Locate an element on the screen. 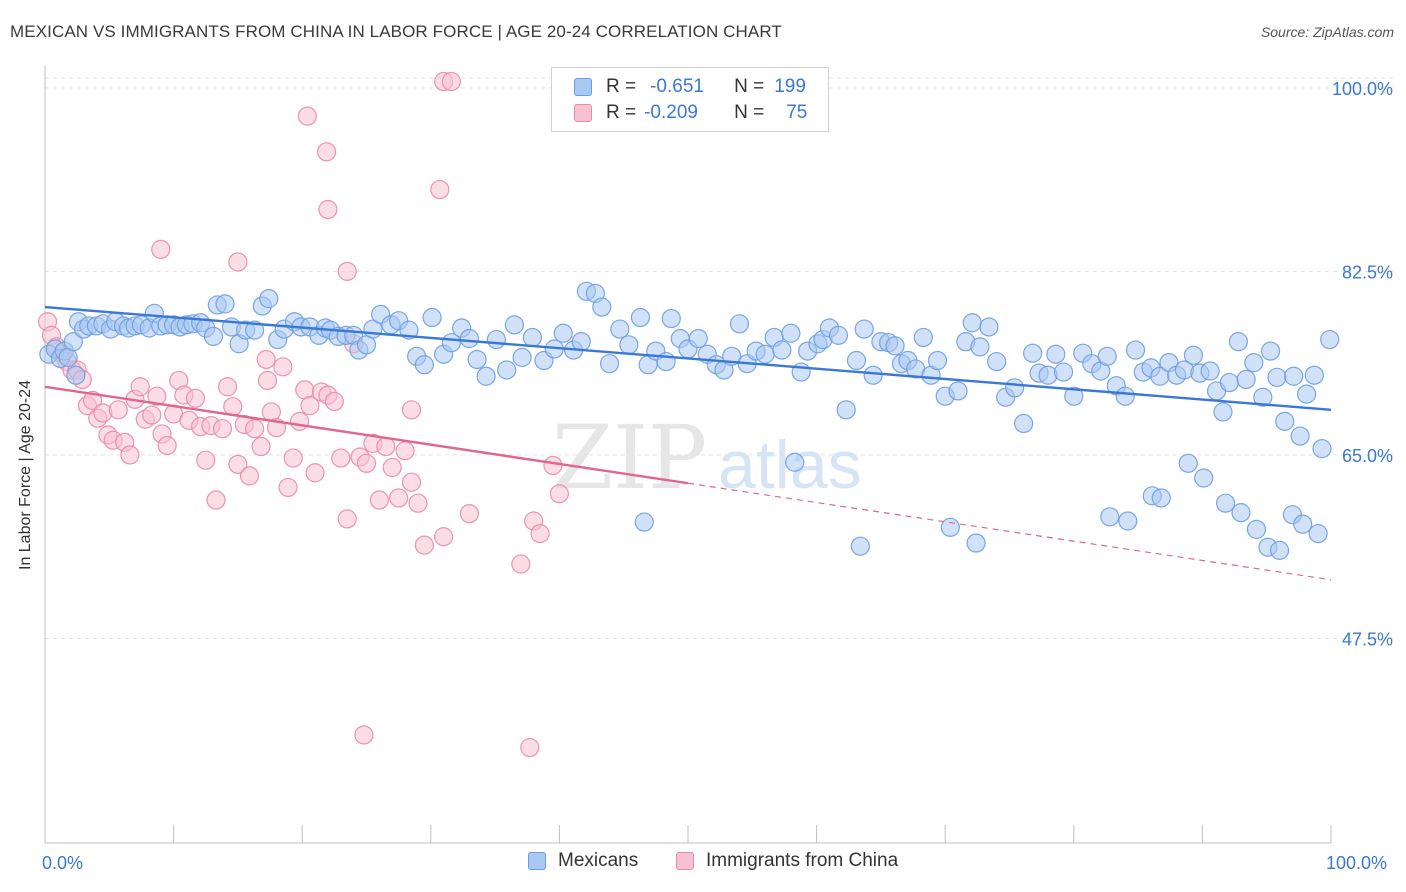 Image resolution: width=1406 pixels, height=892 pixels. watermark-zip: ZIP is located at coordinates (629, 457).